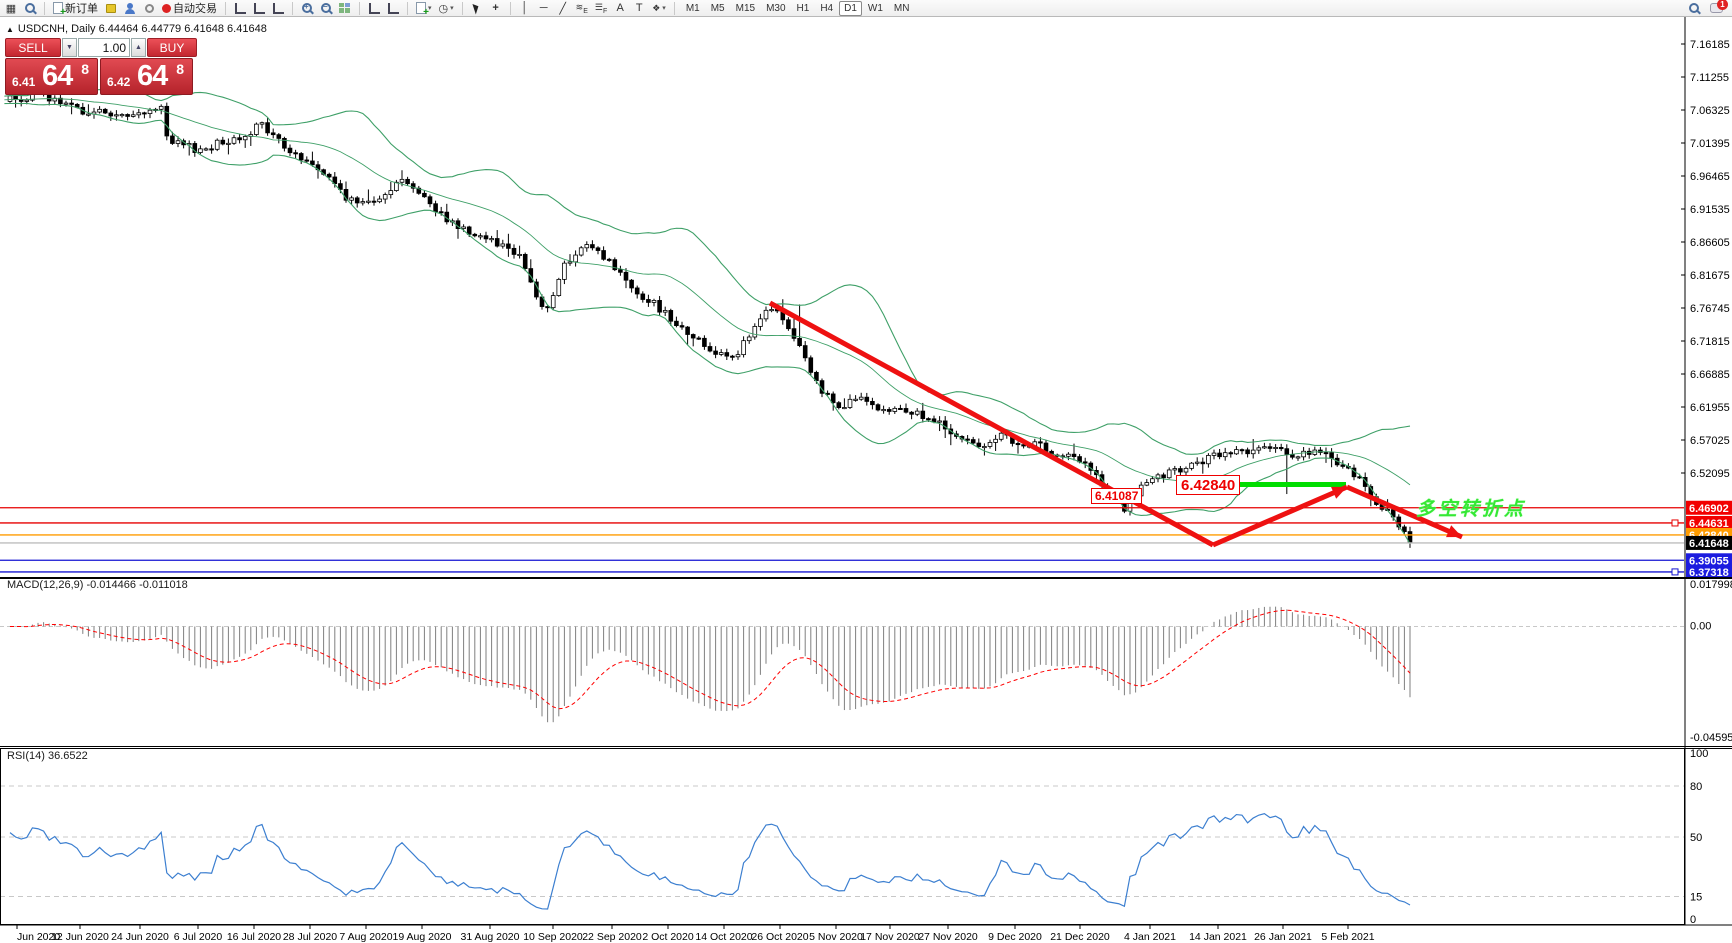 The height and width of the screenshot is (943, 1732). What do you see at coordinates (130, 8) in the screenshot?
I see `profile-icon` at bounding box center [130, 8].